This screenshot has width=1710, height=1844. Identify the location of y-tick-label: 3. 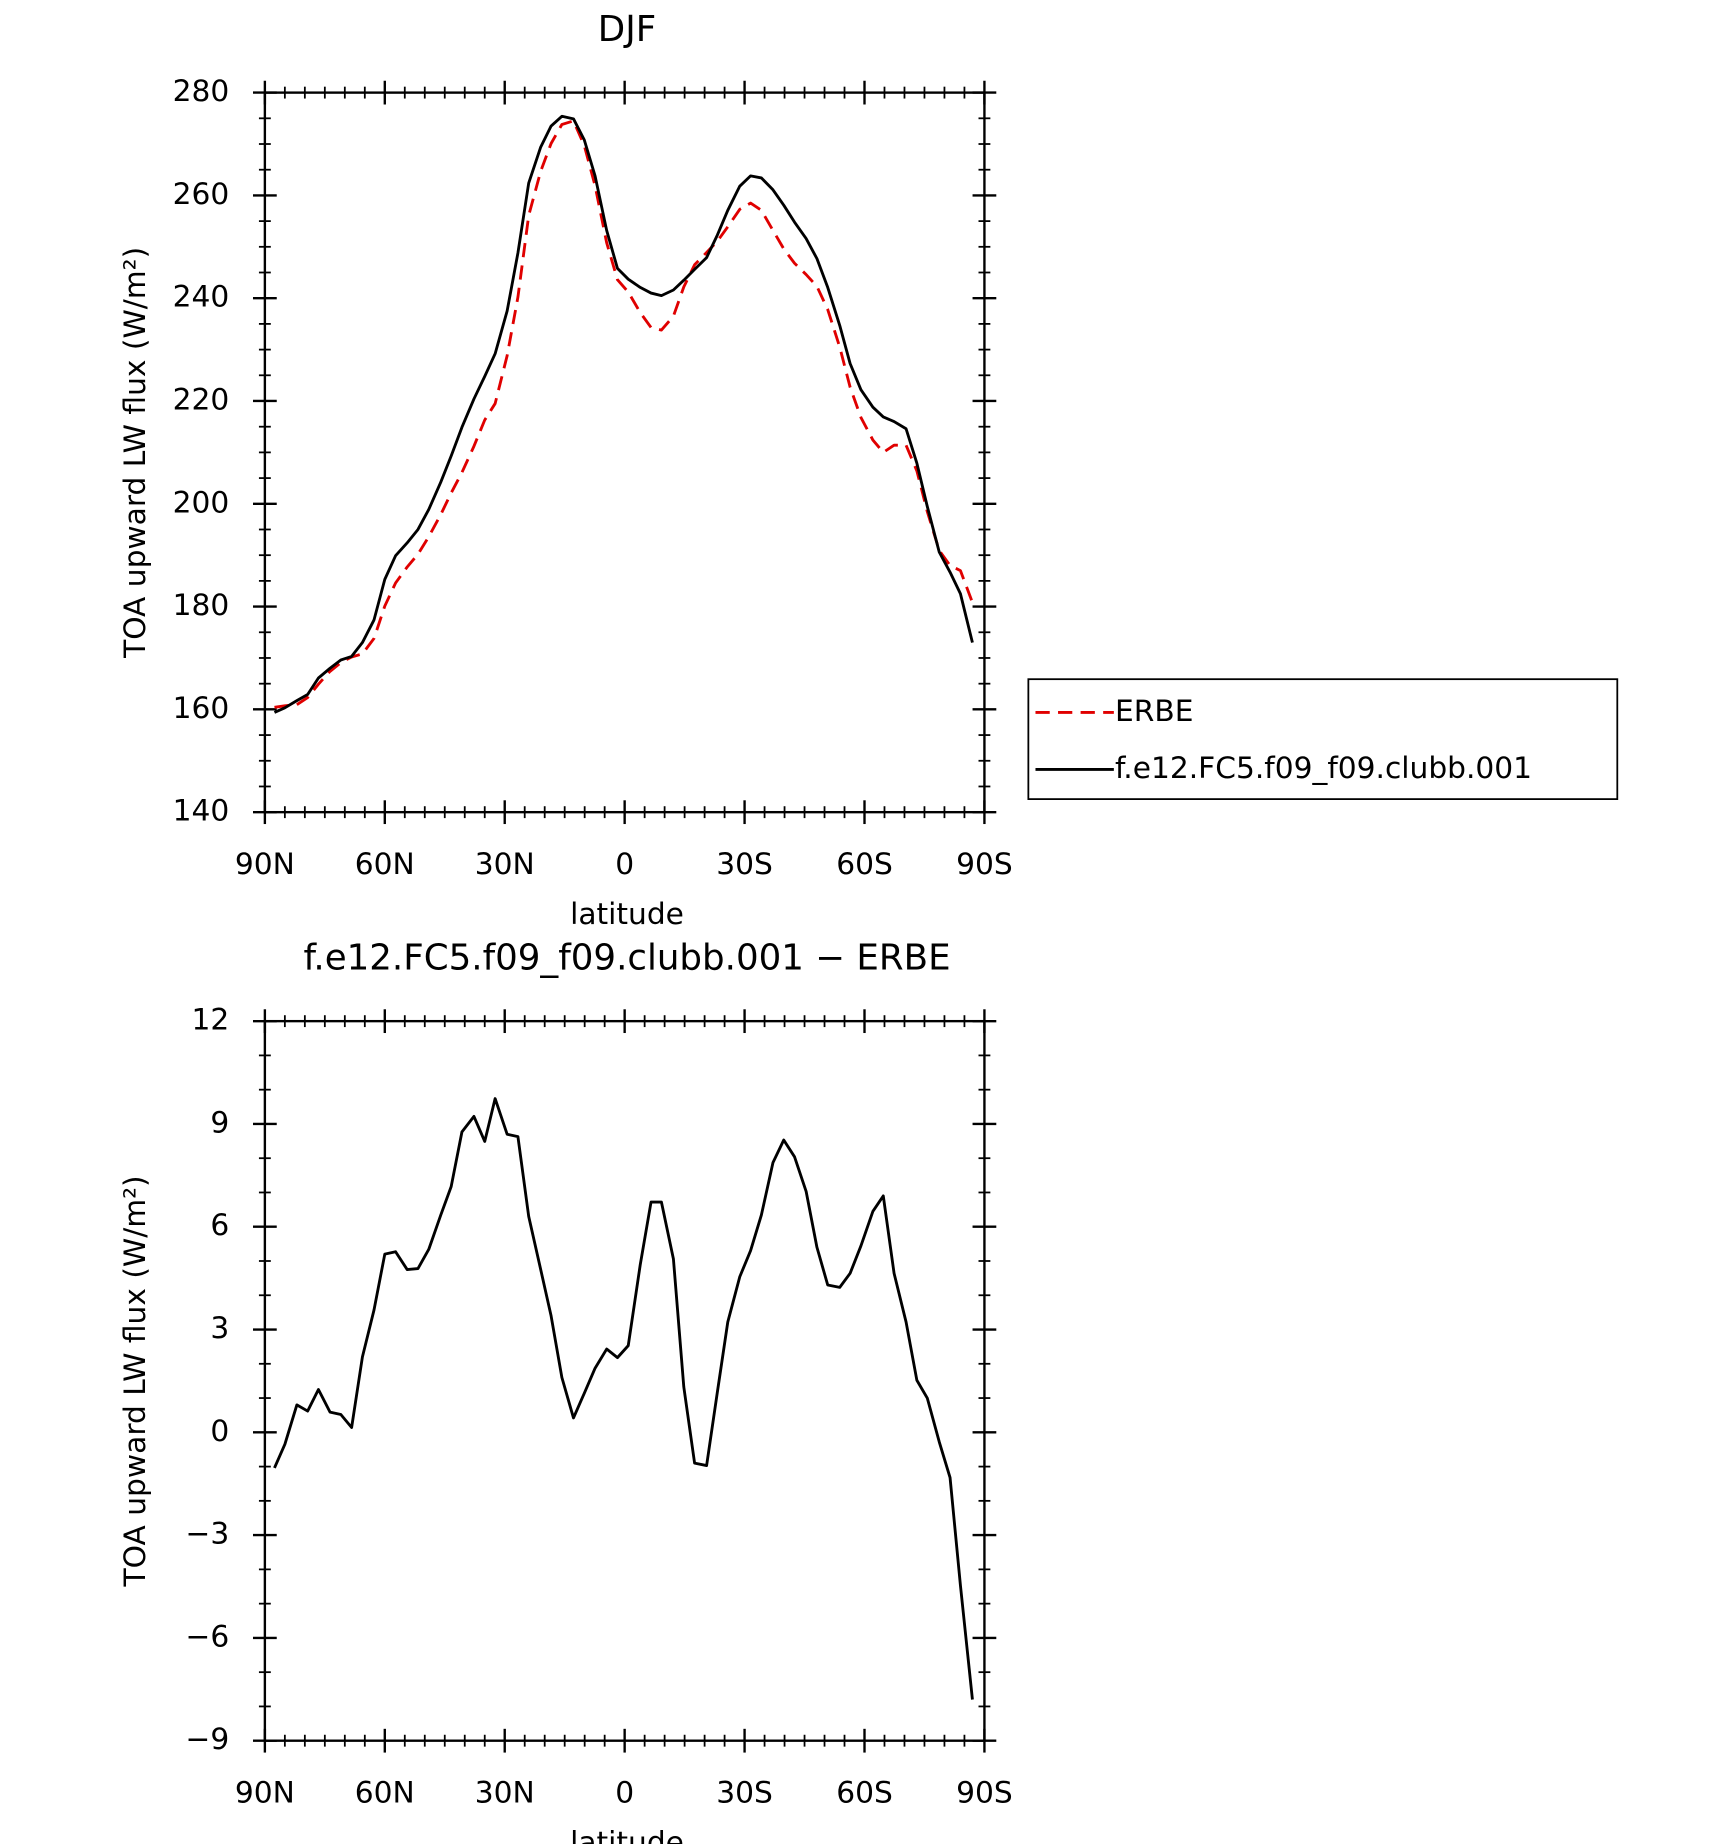
(219, 1327).